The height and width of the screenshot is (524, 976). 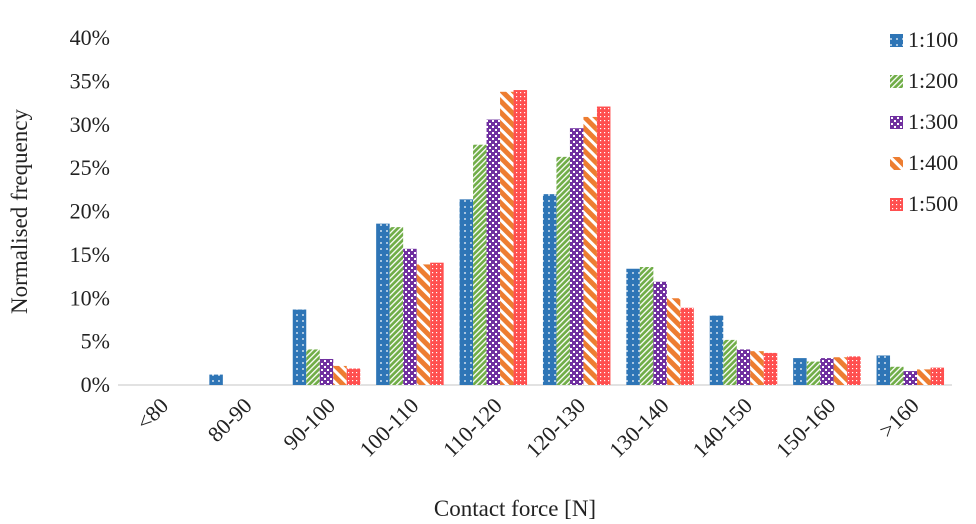 I want to click on legend-label: 1:500, so click(x=933, y=203).